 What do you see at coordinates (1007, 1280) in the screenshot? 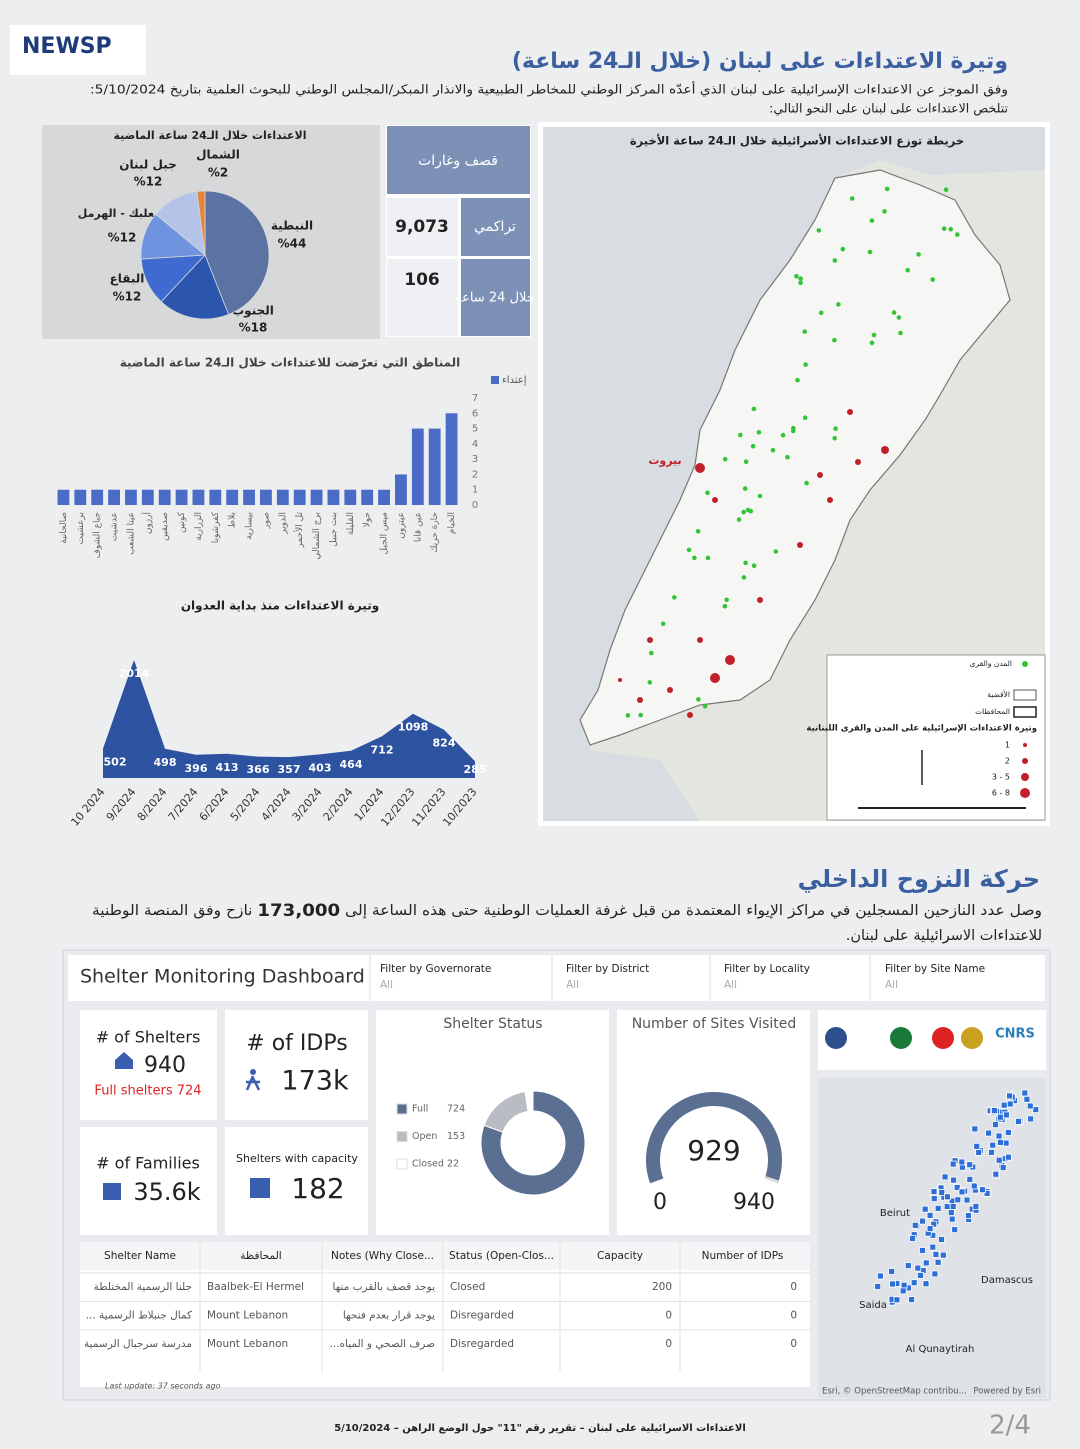
I see `map-label: Damascus` at bounding box center [1007, 1280].